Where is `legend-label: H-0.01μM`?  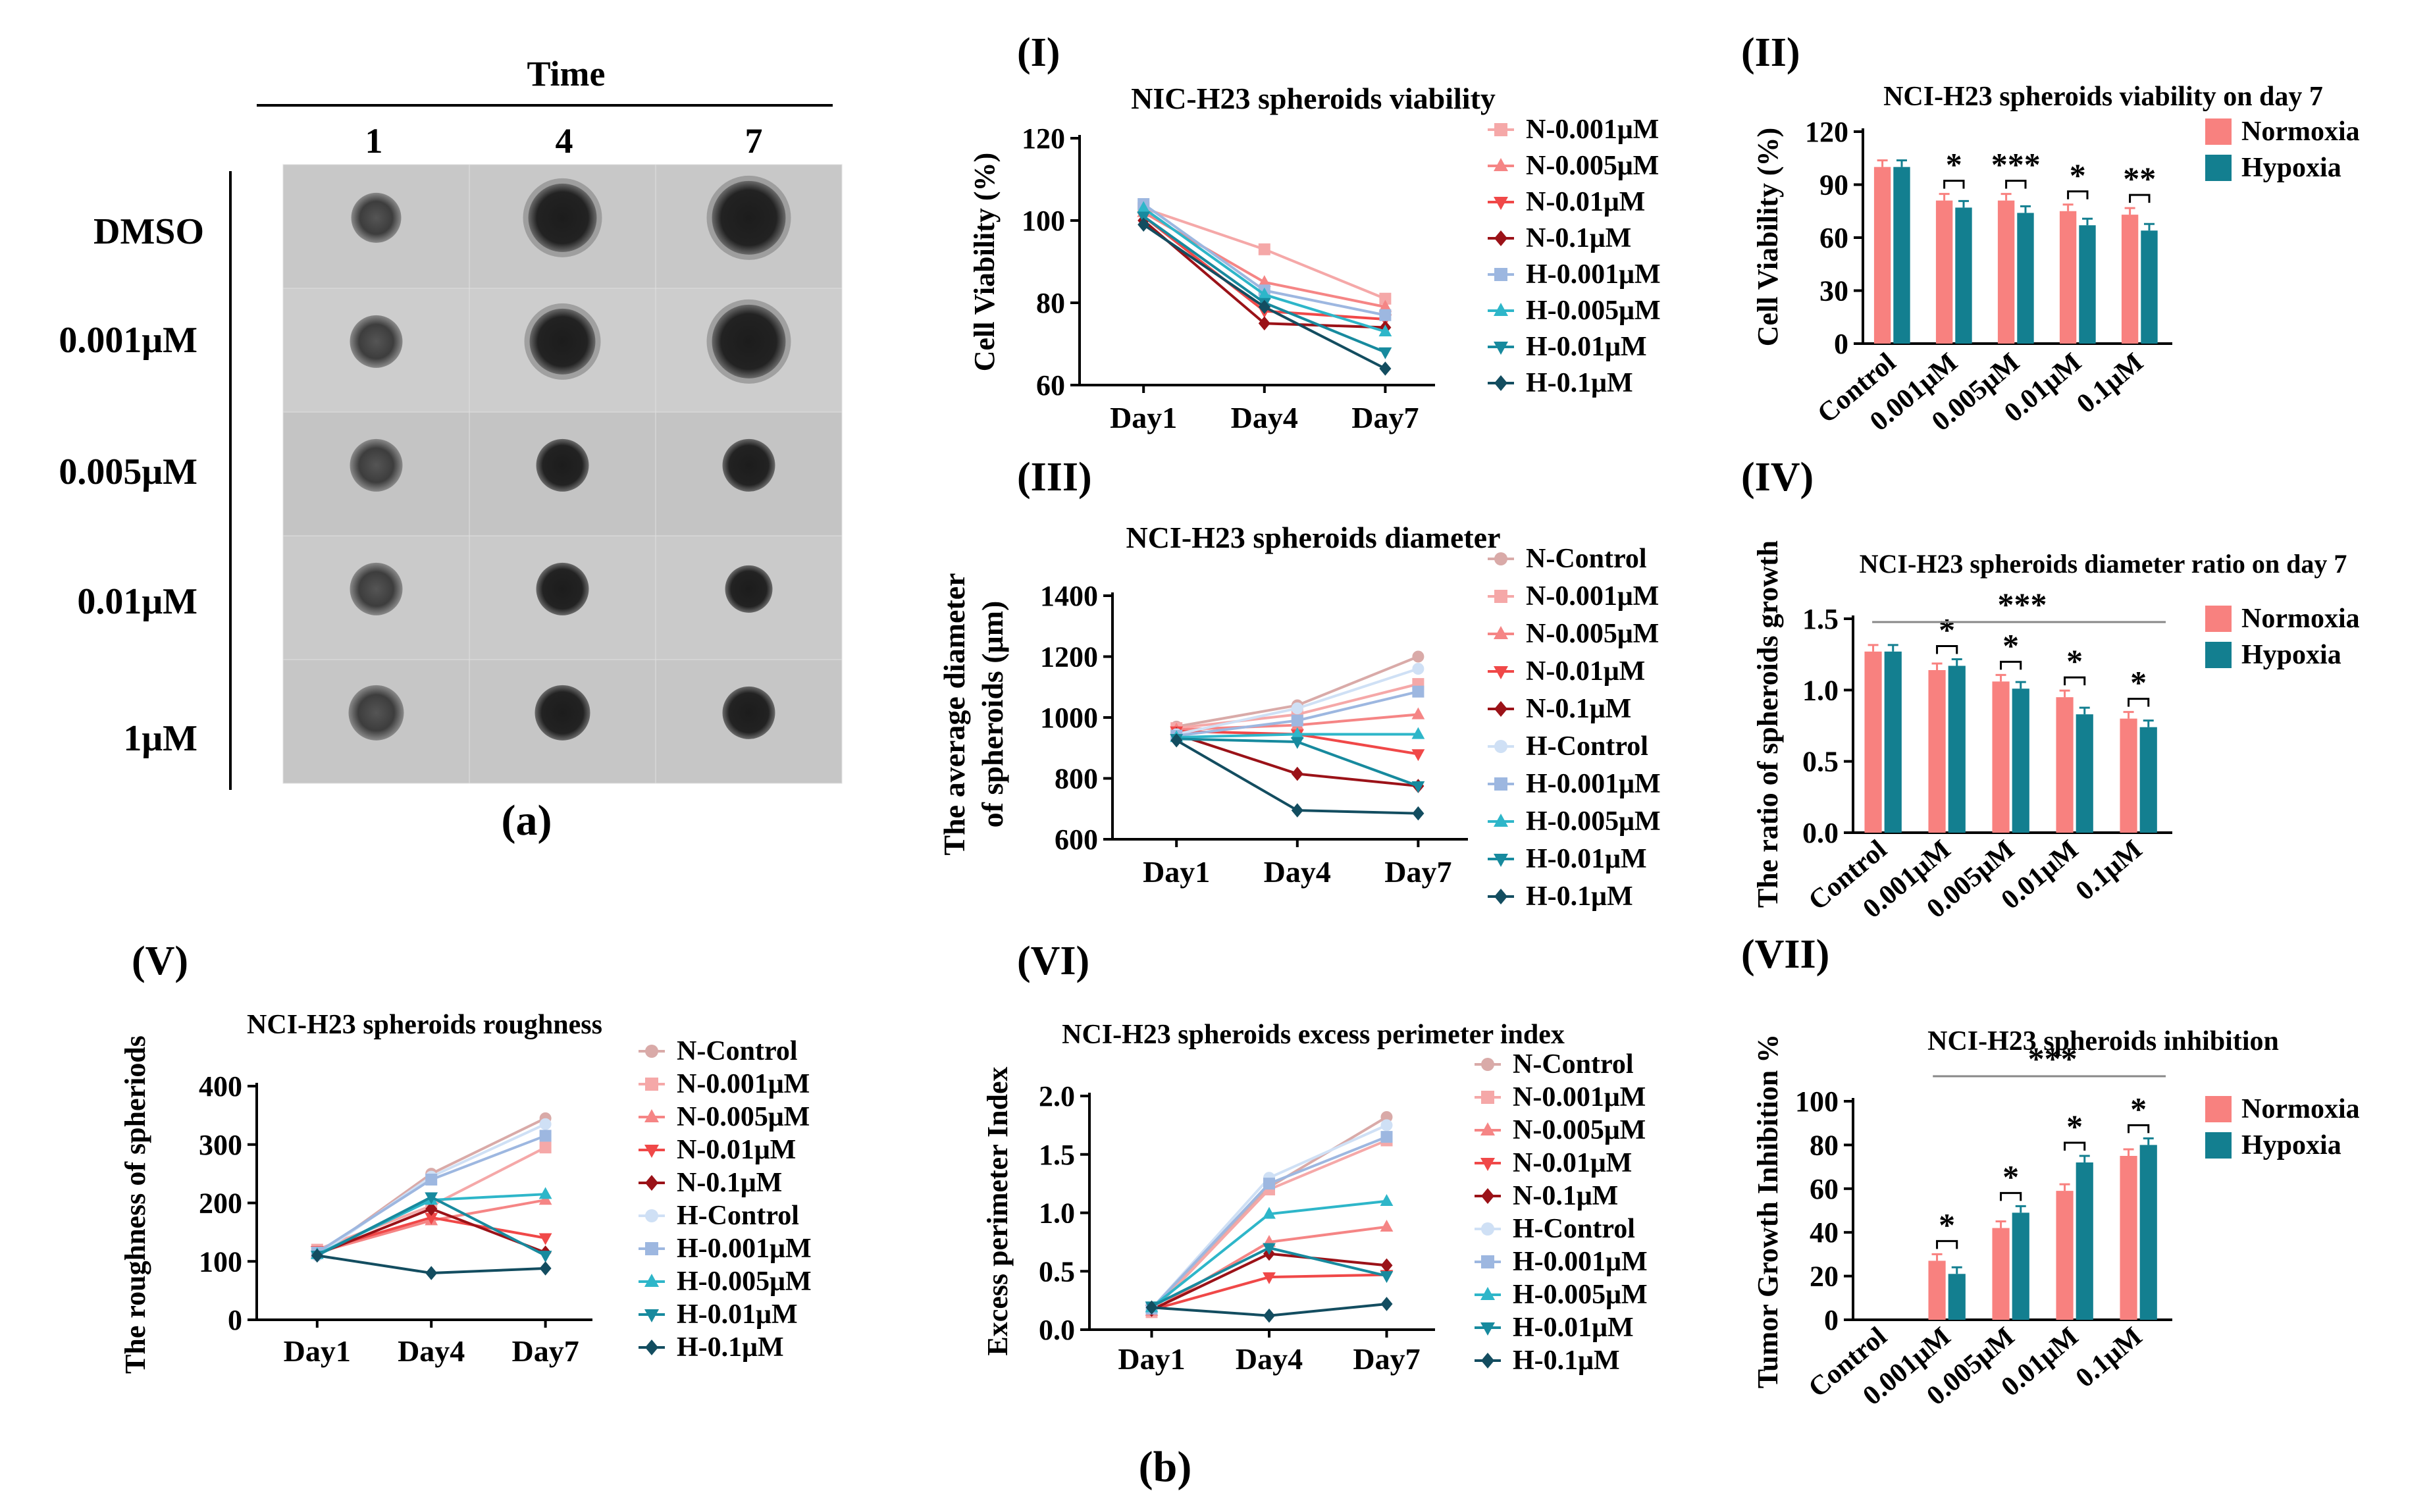 legend-label: H-0.01μM is located at coordinates (1573, 1328).